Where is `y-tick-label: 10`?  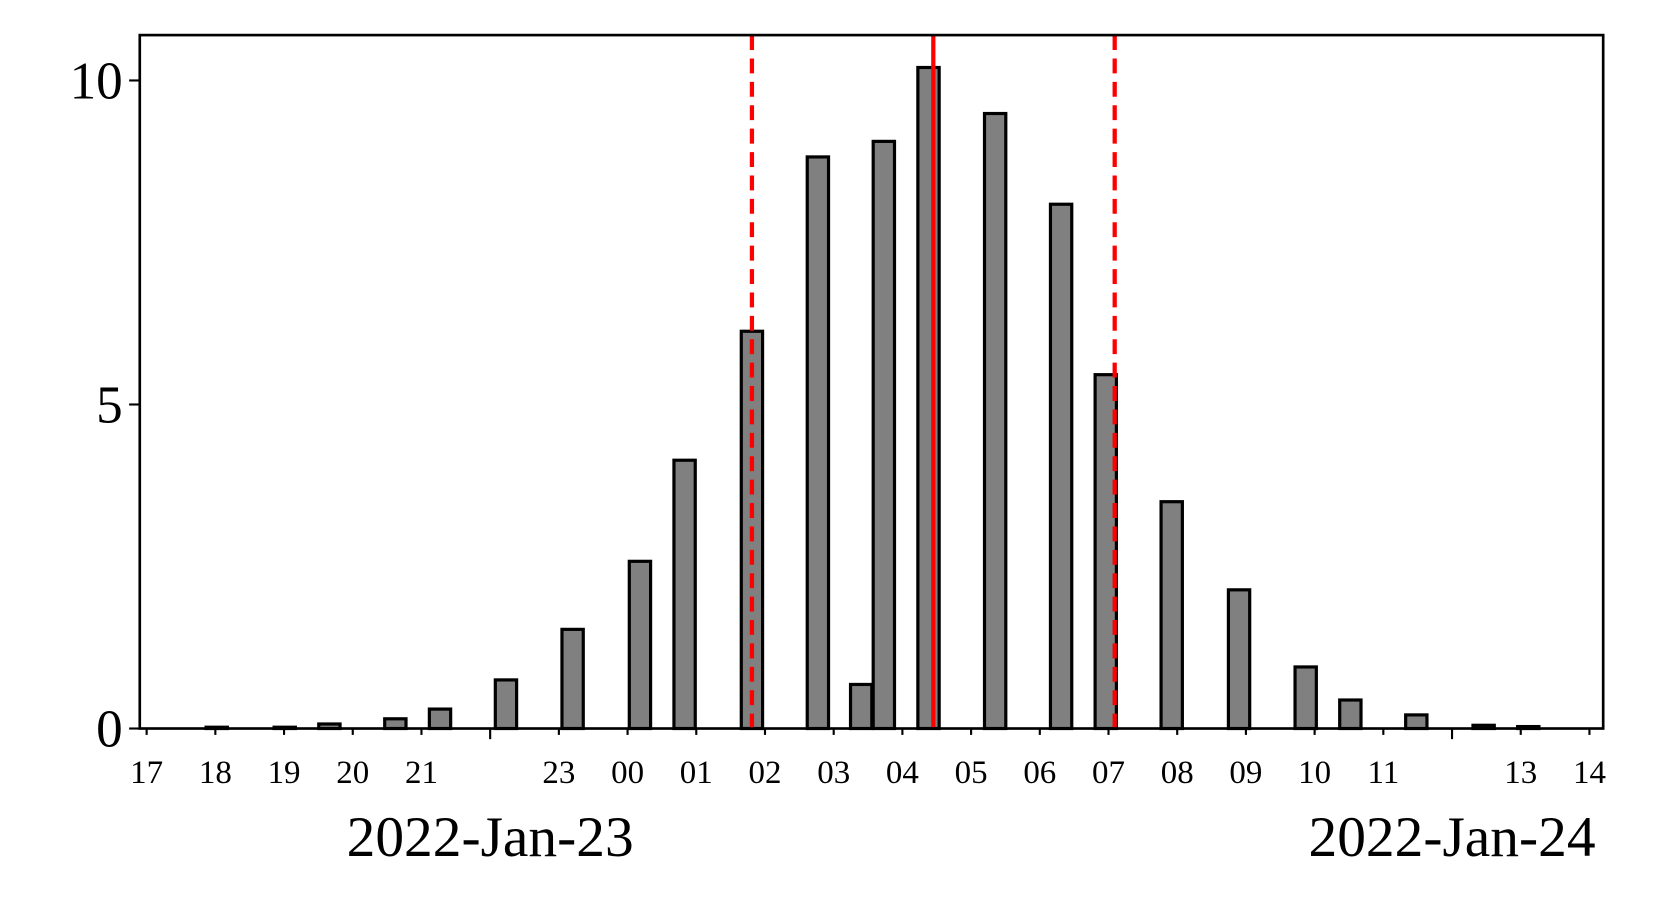 y-tick-label: 10 is located at coordinates (96, 81).